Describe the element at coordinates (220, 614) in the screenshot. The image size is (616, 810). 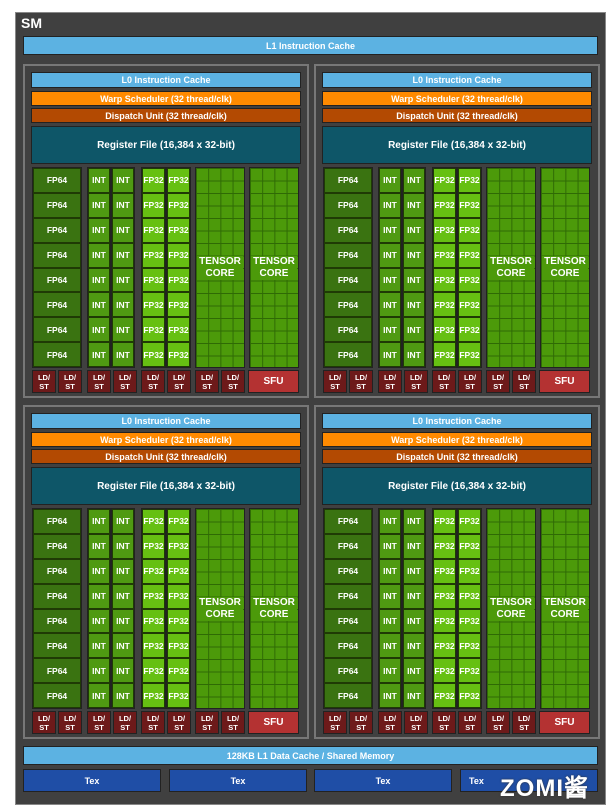
I see `tensor-label-2: CORE` at that location.